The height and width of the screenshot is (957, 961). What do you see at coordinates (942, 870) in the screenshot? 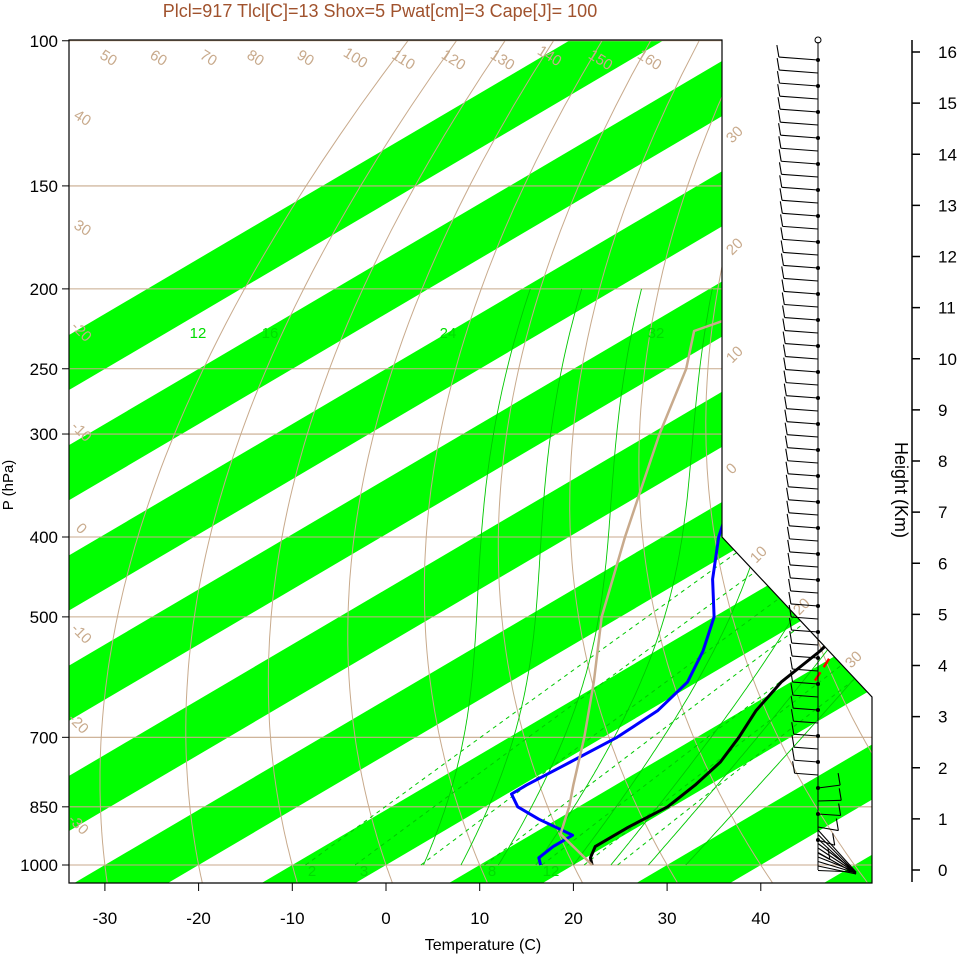
I see `height-tick-label: 0` at bounding box center [942, 870].